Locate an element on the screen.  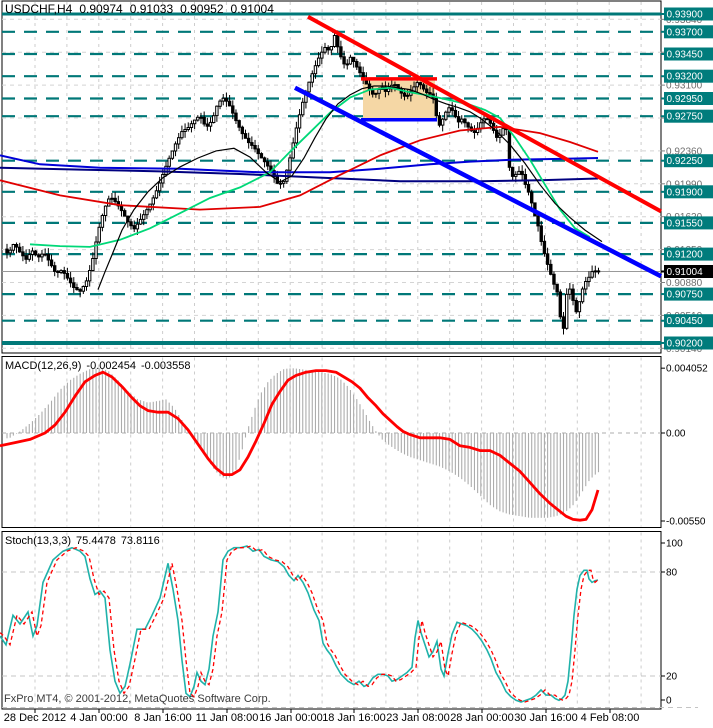
price-level-label: 0.90750 is located at coordinates (685, 295).